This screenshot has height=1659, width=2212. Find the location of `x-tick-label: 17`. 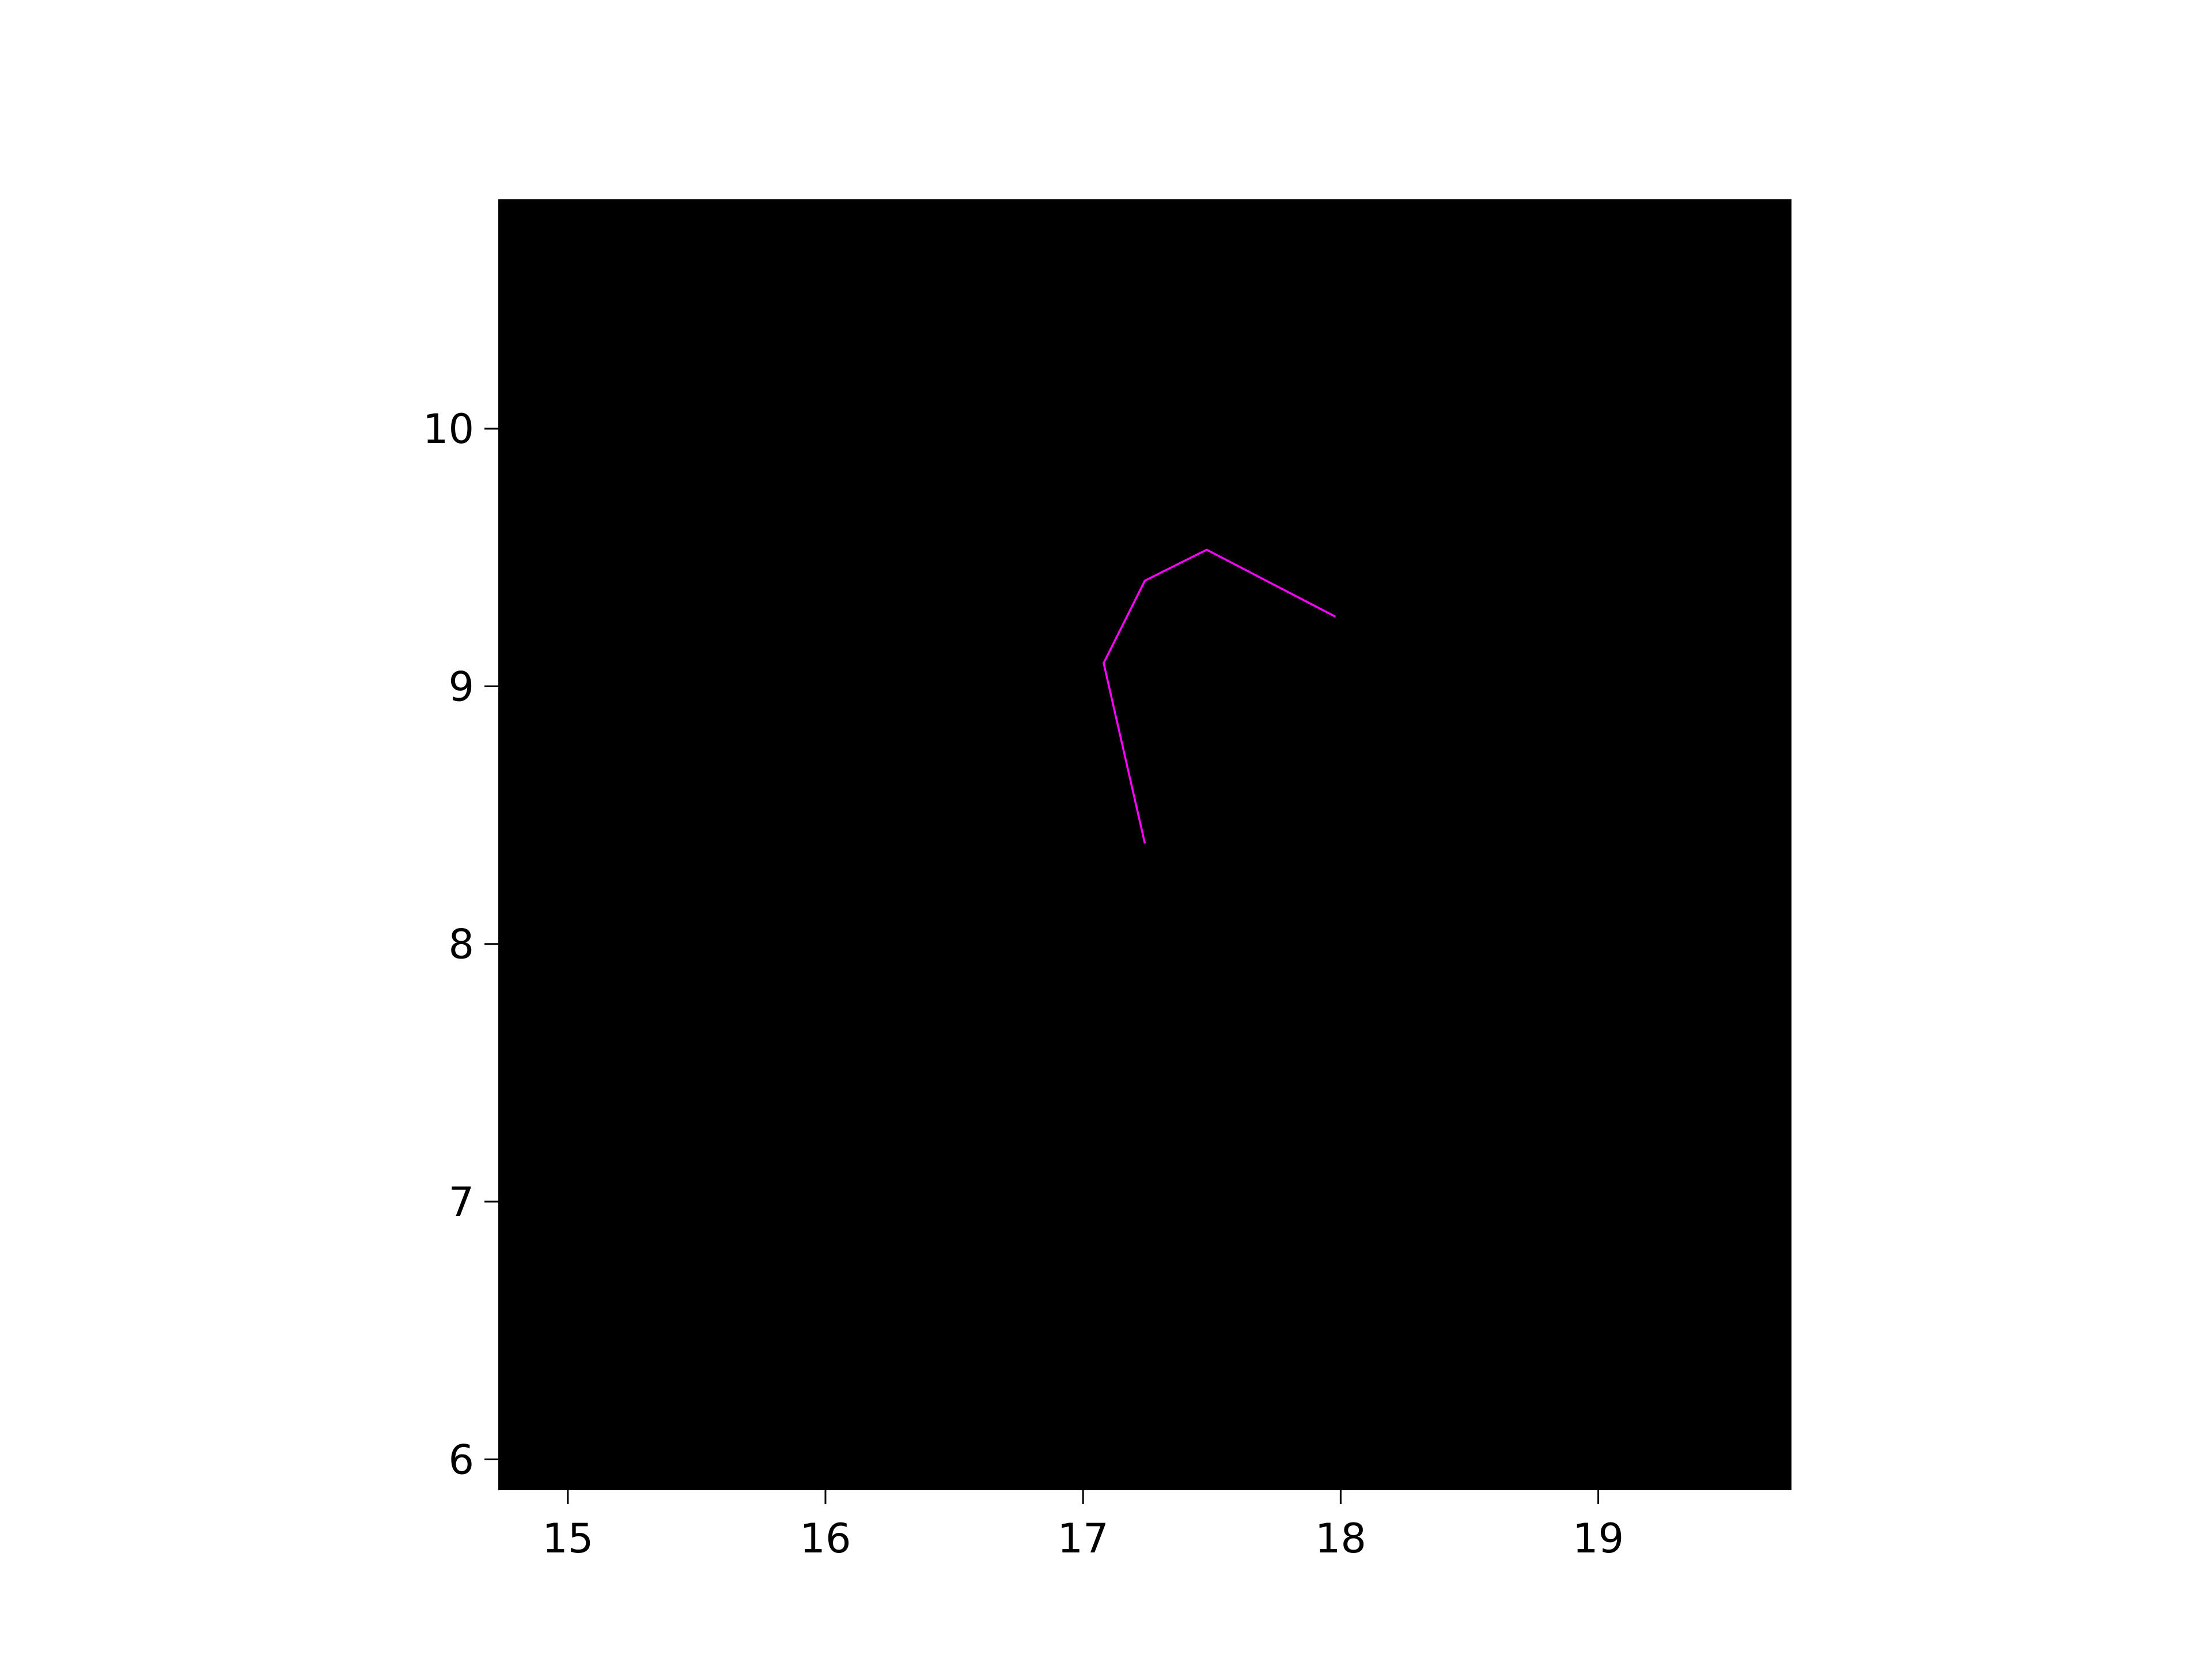

x-tick-label: 17 is located at coordinates (1083, 1538).